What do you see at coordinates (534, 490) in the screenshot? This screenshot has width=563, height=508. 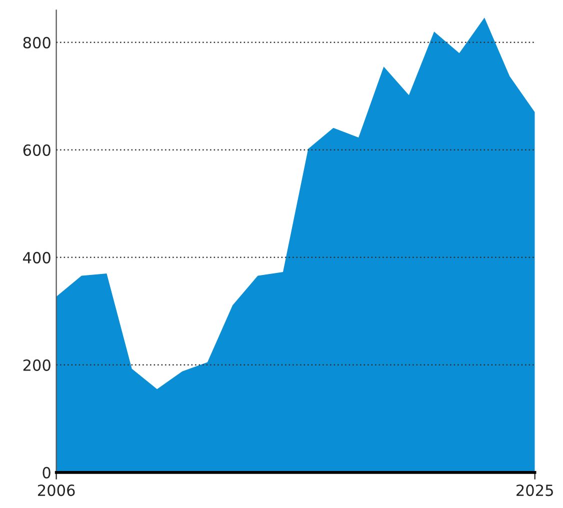 I see `x-tick-label: 2025` at bounding box center [534, 490].